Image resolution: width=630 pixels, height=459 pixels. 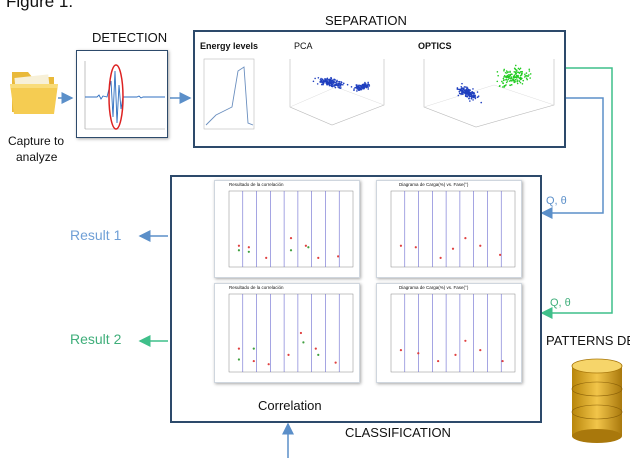 I want to click on arrow-separation-to-classification-upper, so click(x=572, y=158).